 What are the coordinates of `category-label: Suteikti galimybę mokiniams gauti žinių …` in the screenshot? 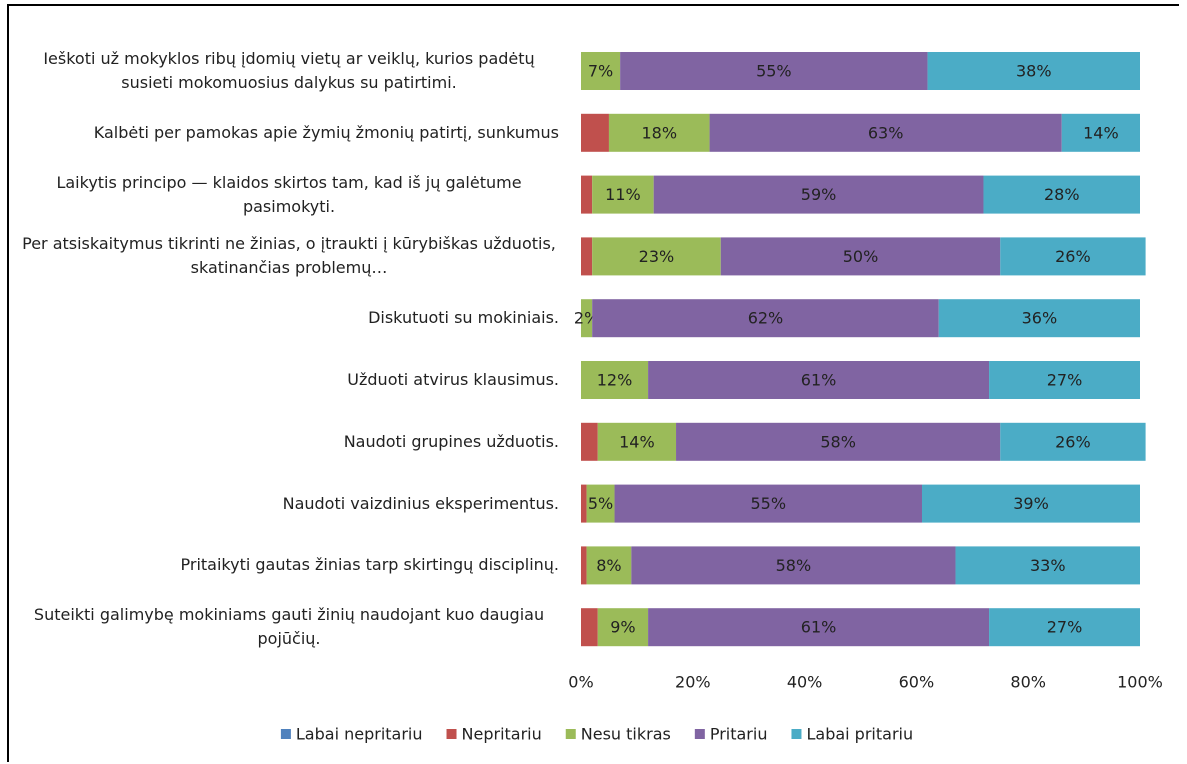 It's located at (289, 627).